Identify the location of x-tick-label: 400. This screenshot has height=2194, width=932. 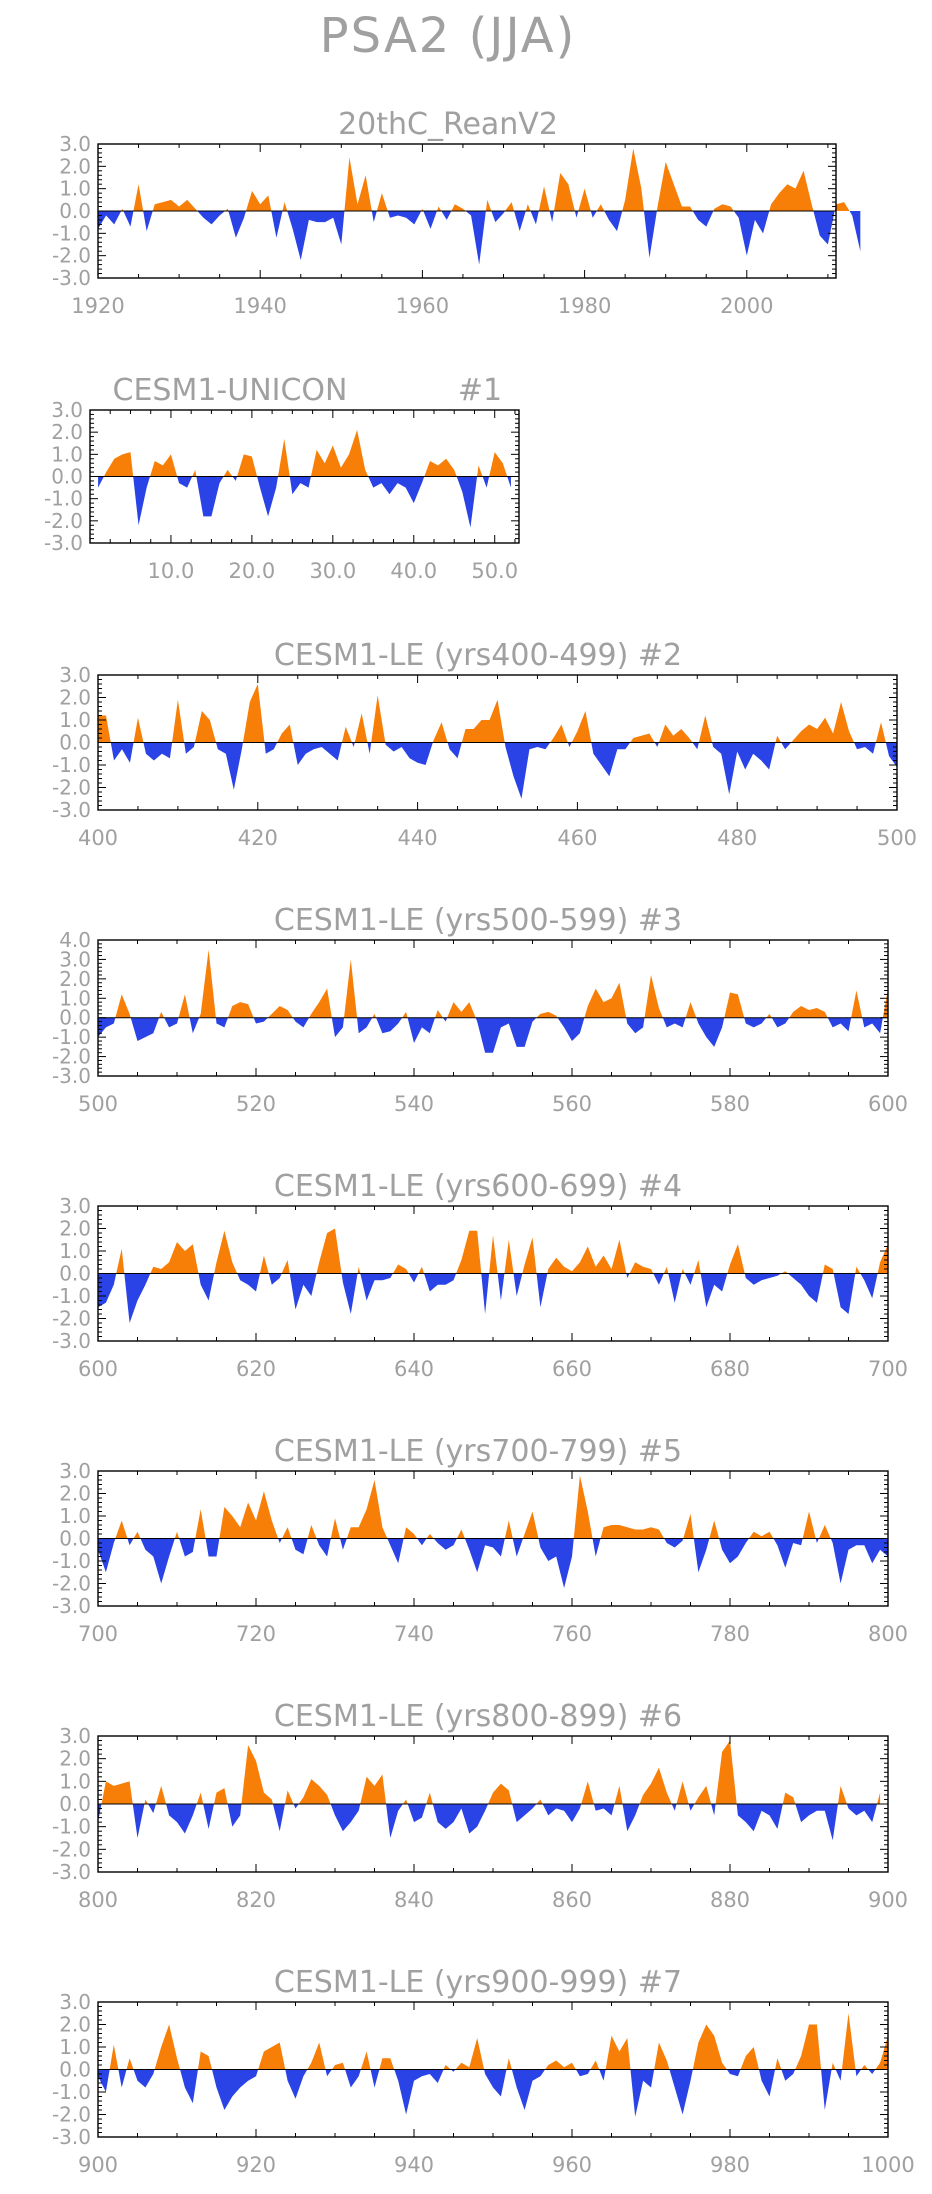
(98, 838).